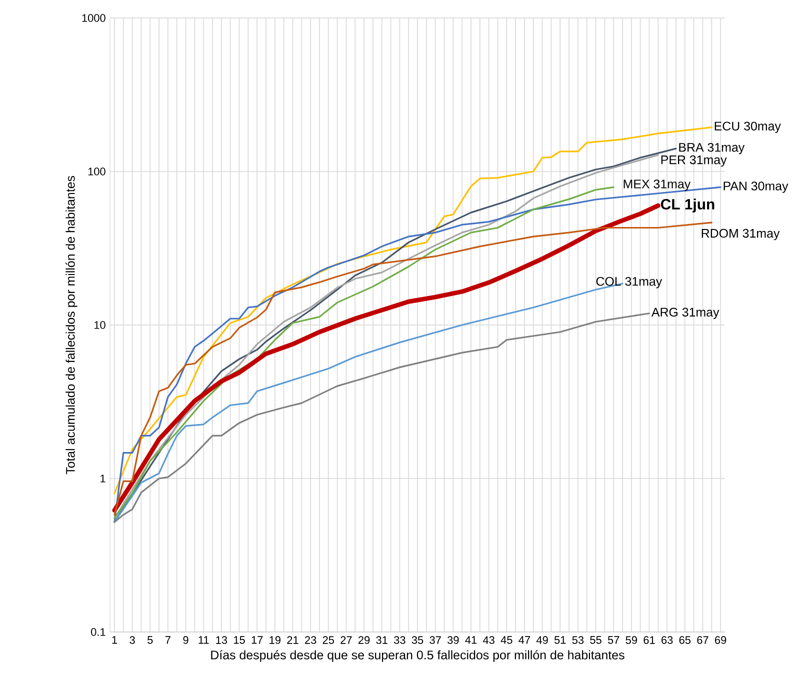  What do you see at coordinates (97, 172) in the screenshot?
I see `y-tick-label: 100` at bounding box center [97, 172].